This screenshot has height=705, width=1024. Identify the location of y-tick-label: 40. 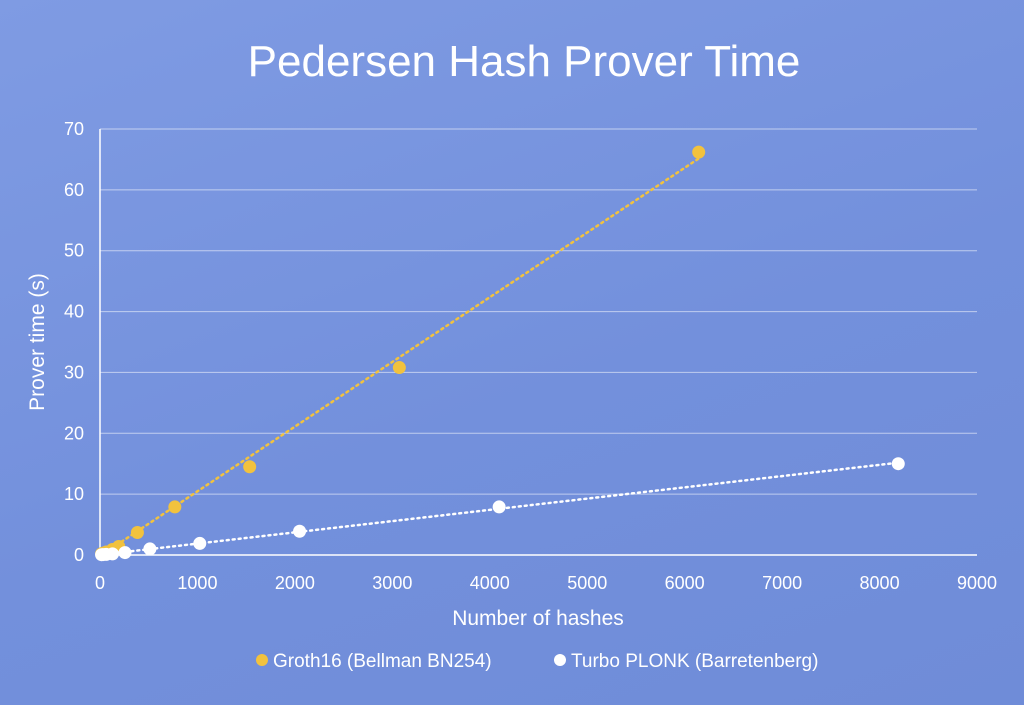
(74, 312).